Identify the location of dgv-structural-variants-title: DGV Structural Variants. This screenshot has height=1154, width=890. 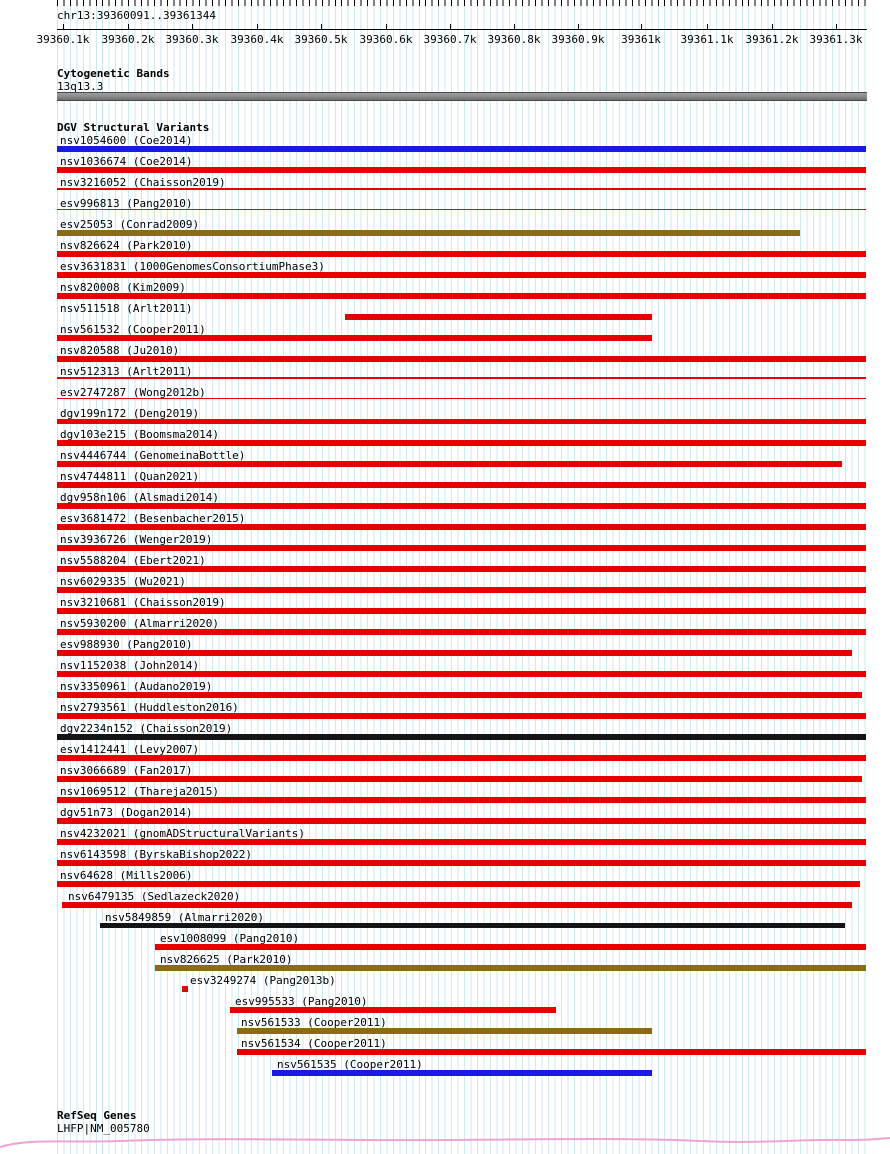
(133, 127).